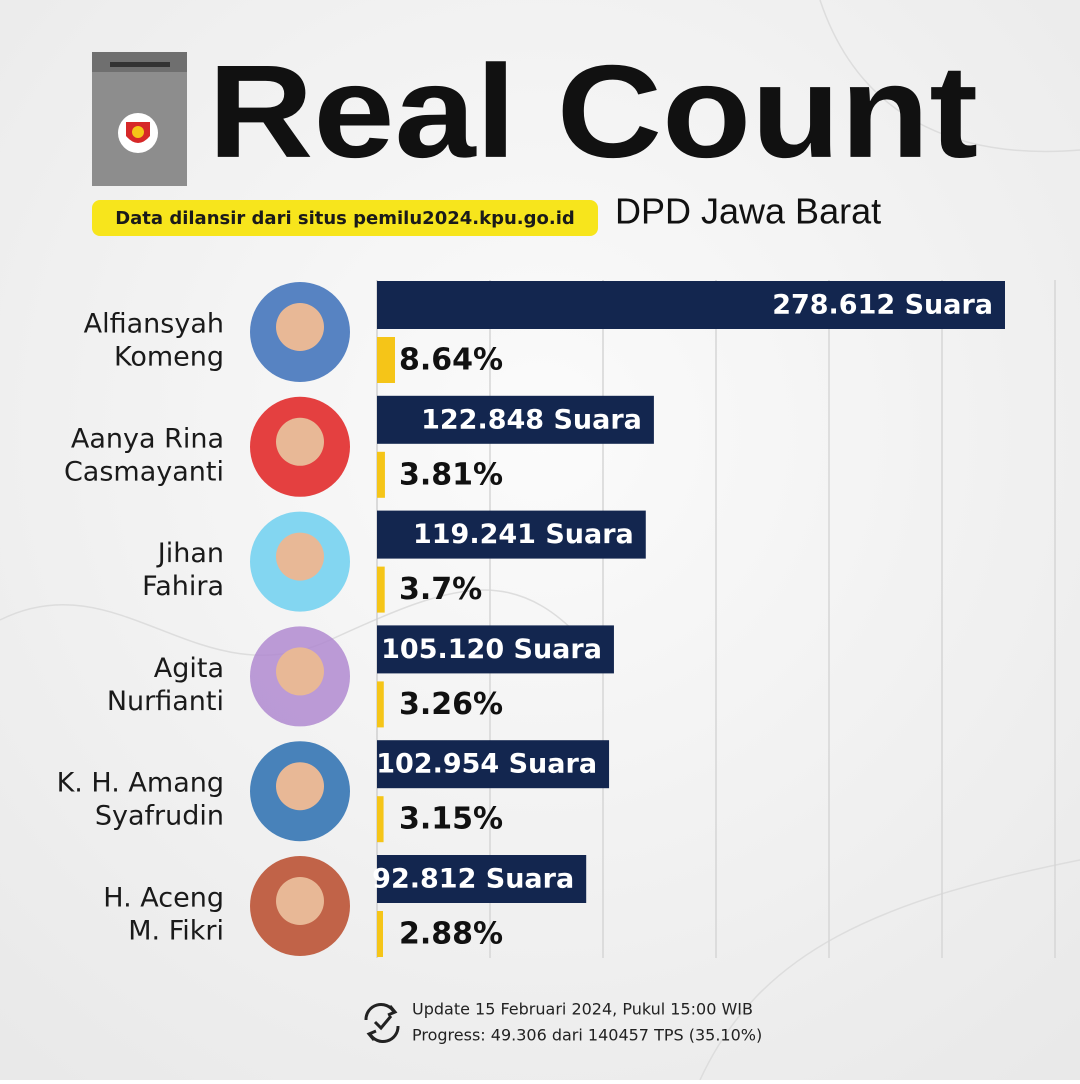 This screenshot has width=1080, height=1084. What do you see at coordinates (451, 360) in the screenshot?
I see `percent-label: 8.64%` at bounding box center [451, 360].